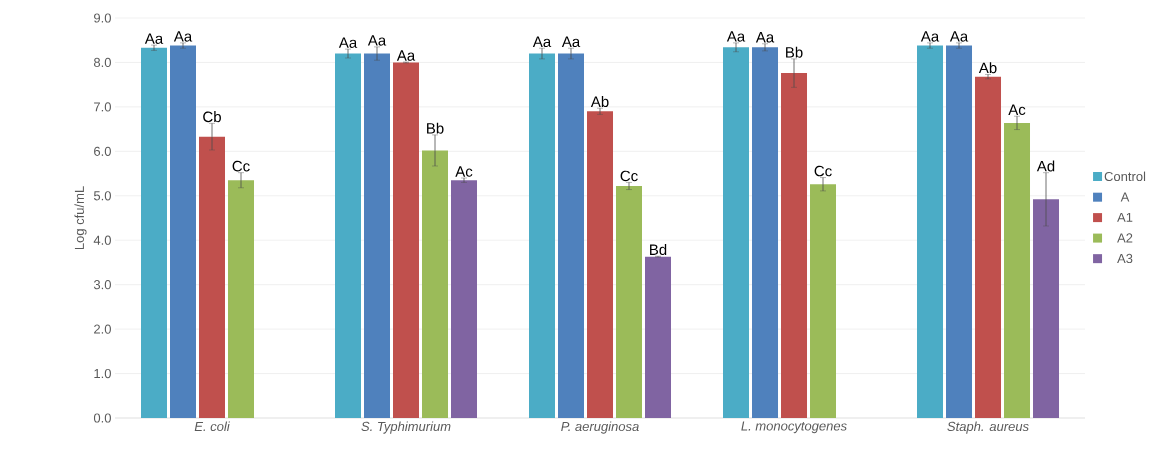  What do you see at coordinates (102, 151) in the screenshot?
I see `y-tick-label: 6.0` at bounding box center [102, 151].